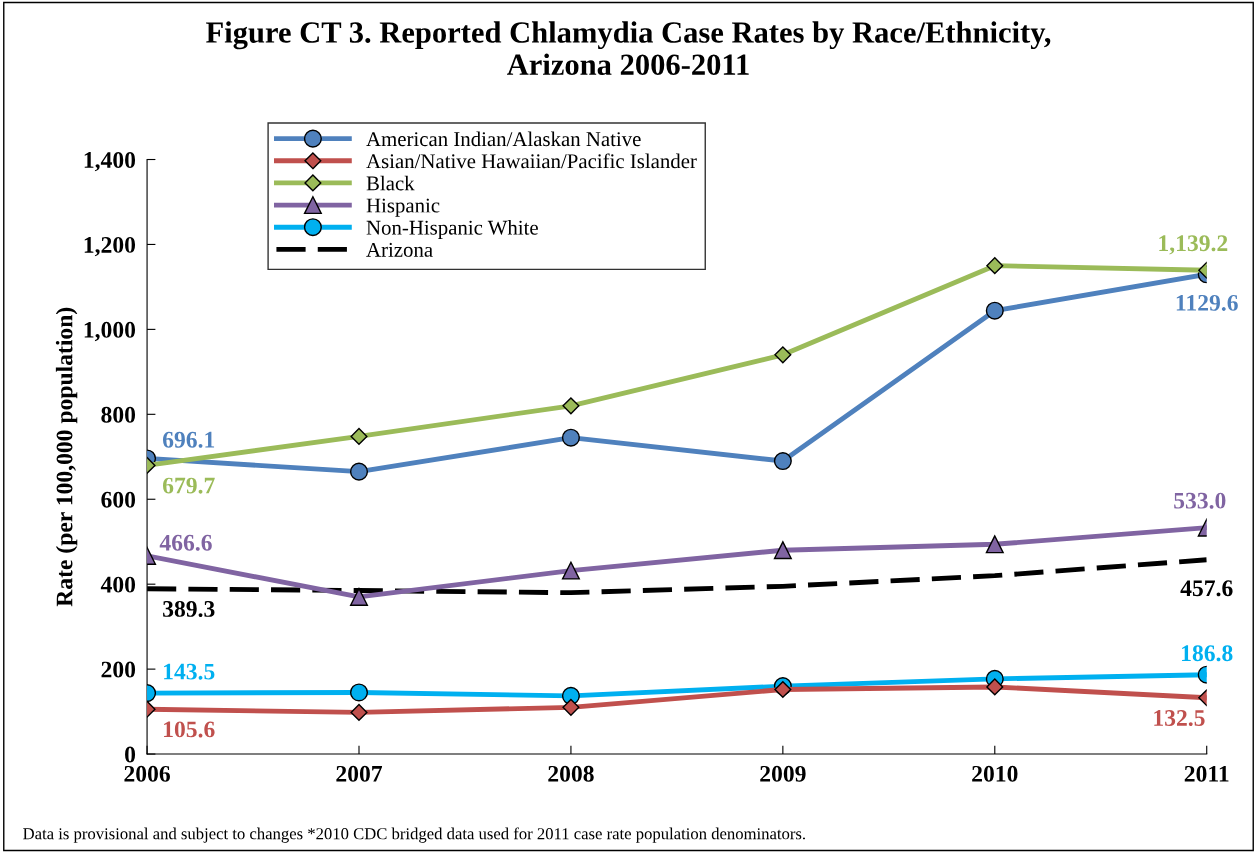  Describe the element at coordinates (147, 773) in the screenshot. I see `x-tick-label: 2006` at that location.